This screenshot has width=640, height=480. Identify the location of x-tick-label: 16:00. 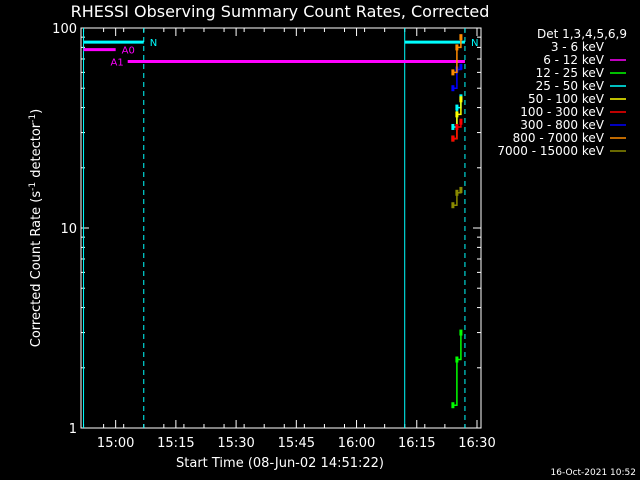
(356, 443).